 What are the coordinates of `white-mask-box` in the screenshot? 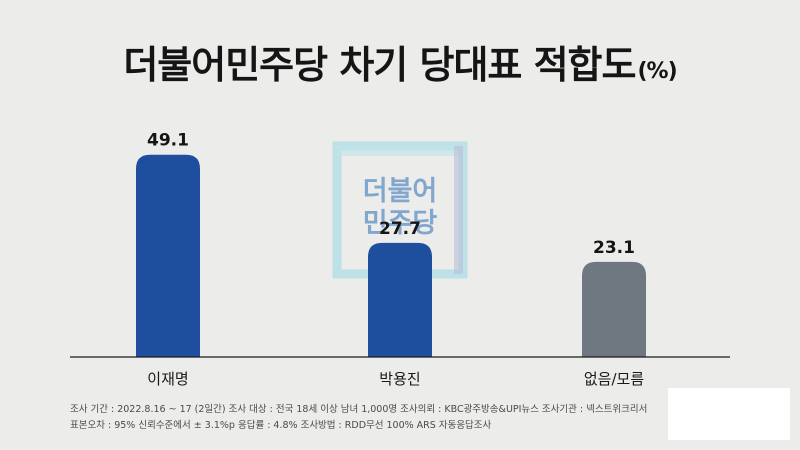 It's located at (729, 414).